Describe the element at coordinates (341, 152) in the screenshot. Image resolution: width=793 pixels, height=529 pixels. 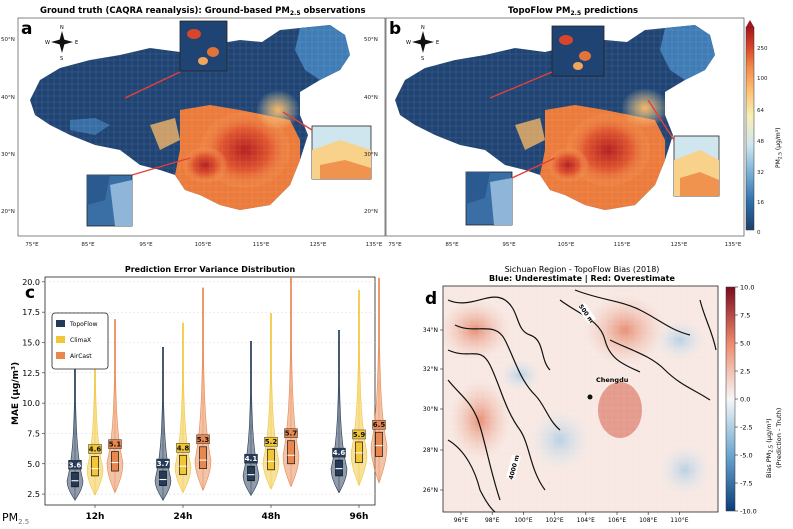
I see `inset-a-east` at that location.